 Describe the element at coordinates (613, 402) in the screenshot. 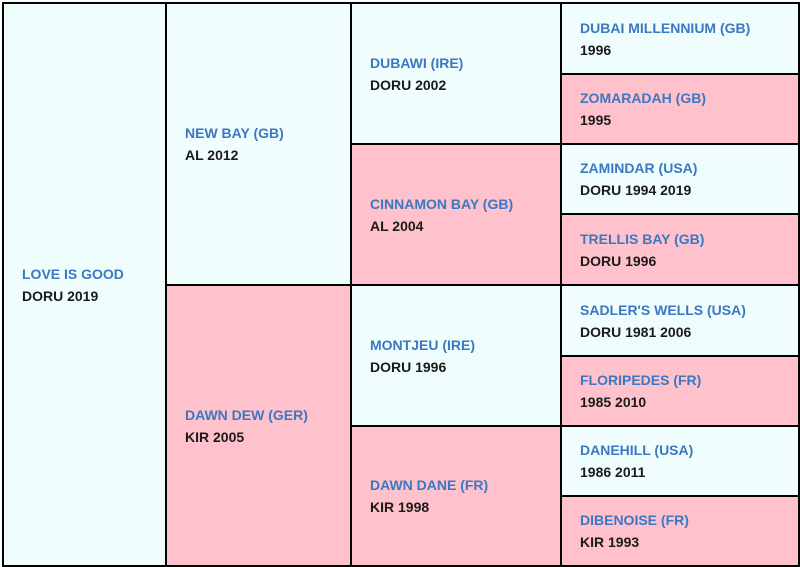

I see `gen3-info: 1985 2010` at that location.